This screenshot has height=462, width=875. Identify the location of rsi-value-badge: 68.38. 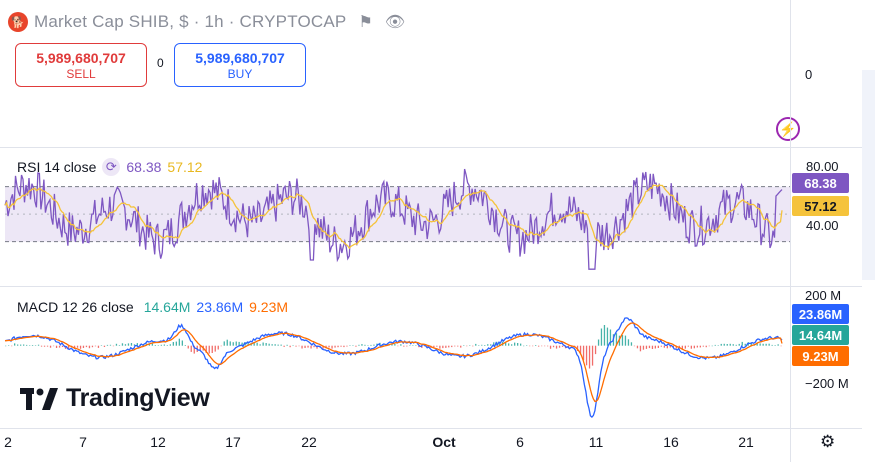
(820, 183).